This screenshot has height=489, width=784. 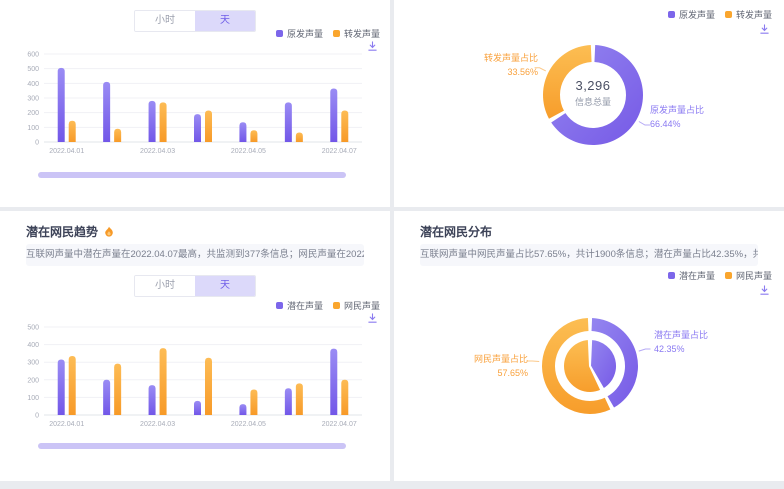 I want to click on slice-percent: 33.56%, so click(x=522, y=71).